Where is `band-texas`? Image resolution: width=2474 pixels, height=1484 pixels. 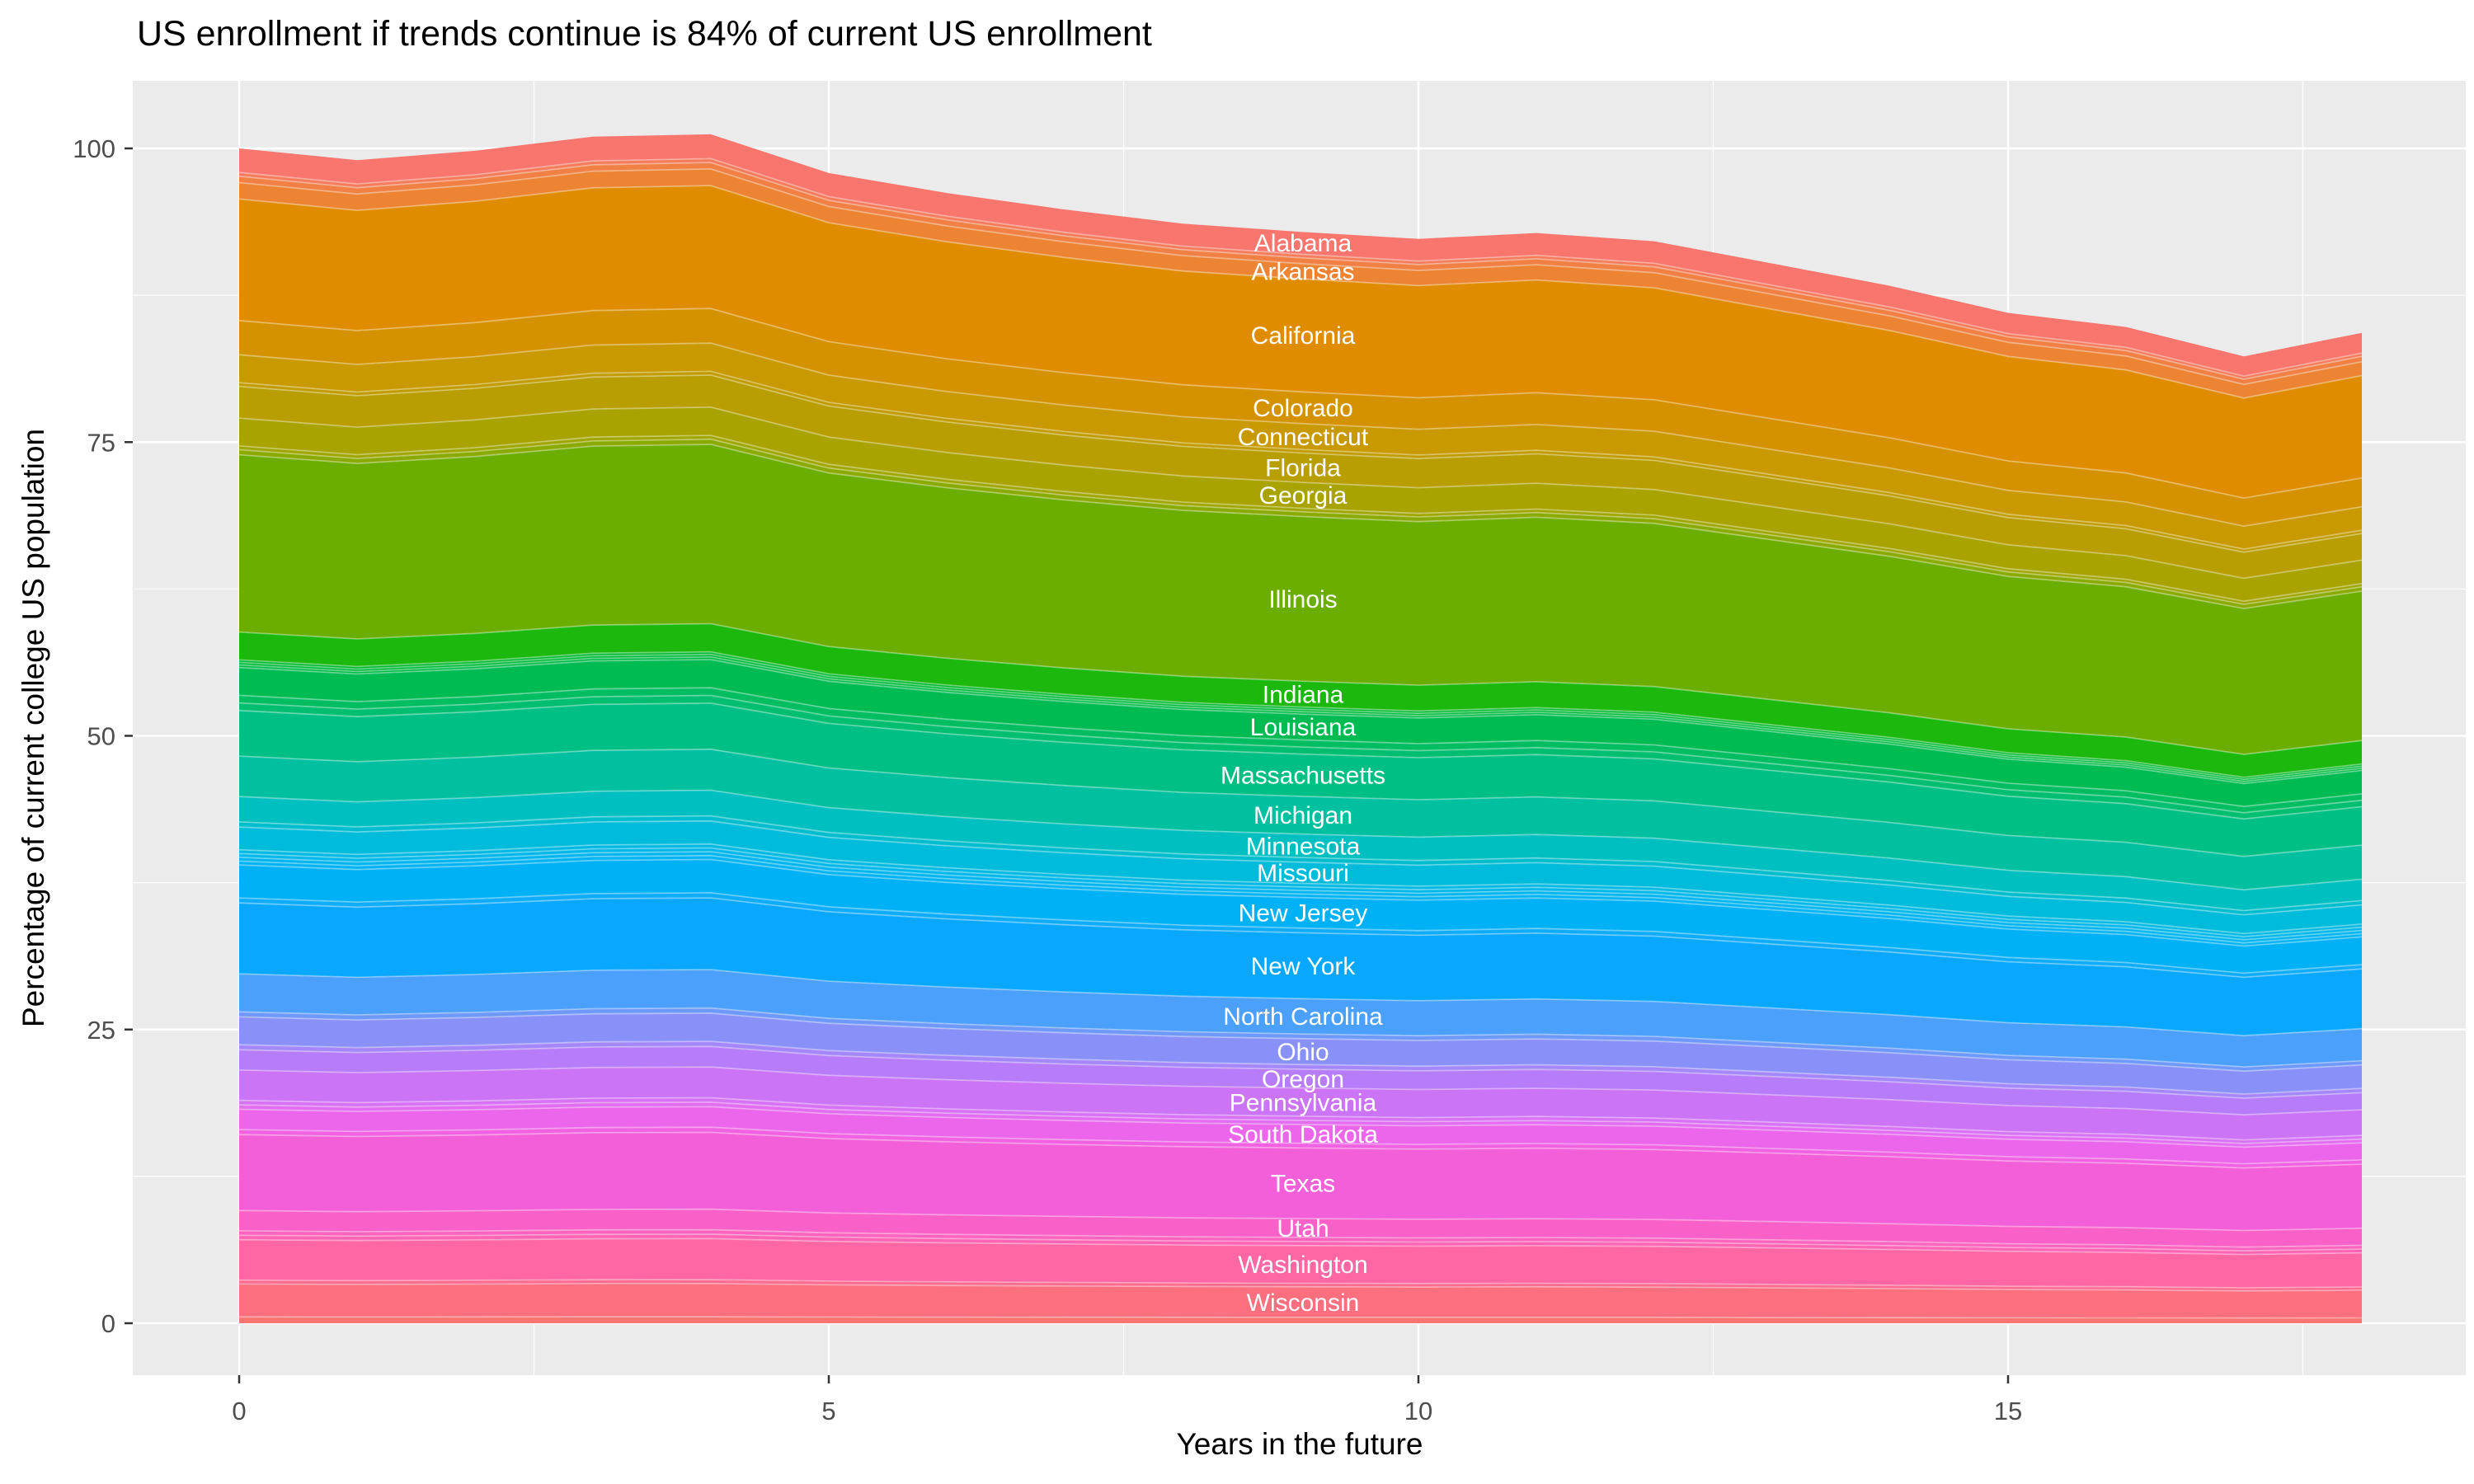
band-texas is located at coordinates (1300, 1181).